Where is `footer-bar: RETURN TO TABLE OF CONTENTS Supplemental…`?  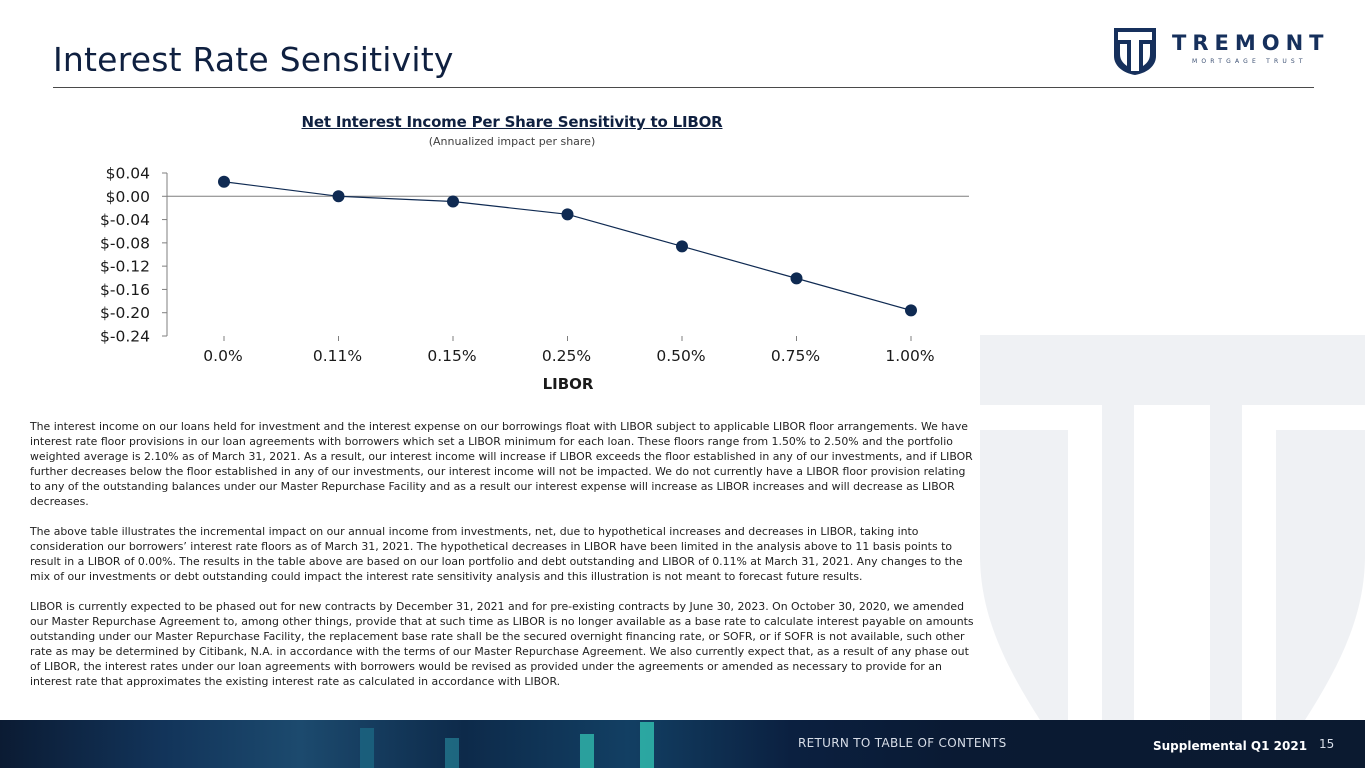 footer-bar: RETURN TO TABLE OF CONTENTS Supplemental… is located at coordinates (682, 744).